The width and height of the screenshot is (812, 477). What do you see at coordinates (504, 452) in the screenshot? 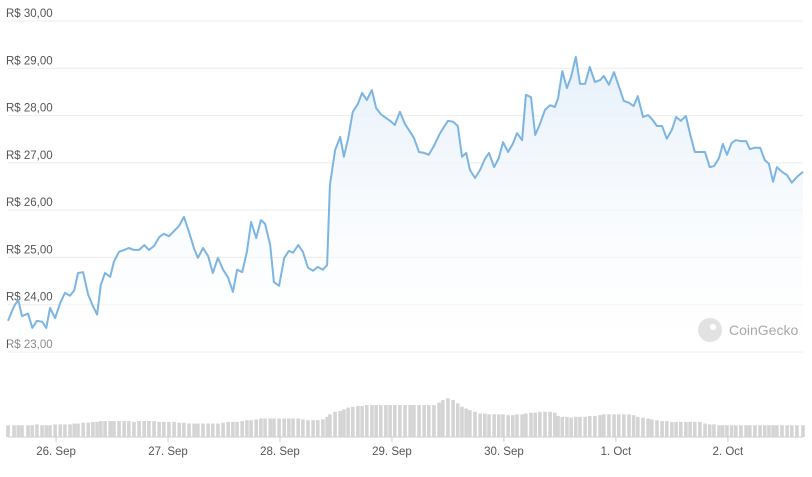
I see `x-tick-label: 30. Sep` at bounding box center [504, 452].